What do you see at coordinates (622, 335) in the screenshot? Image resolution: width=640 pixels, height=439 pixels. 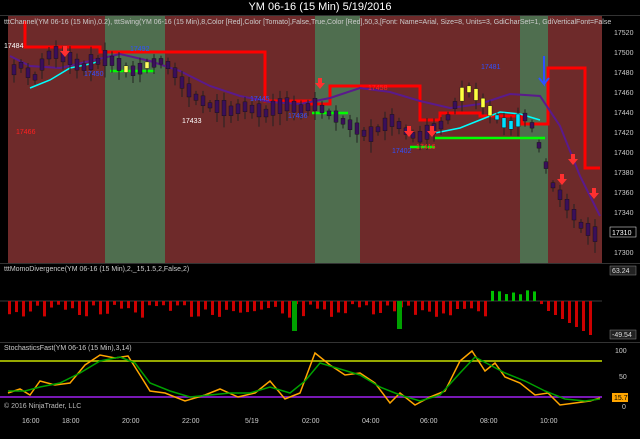 I see `momo-bottom-value: -49.54` at bounding box center [622, 335].